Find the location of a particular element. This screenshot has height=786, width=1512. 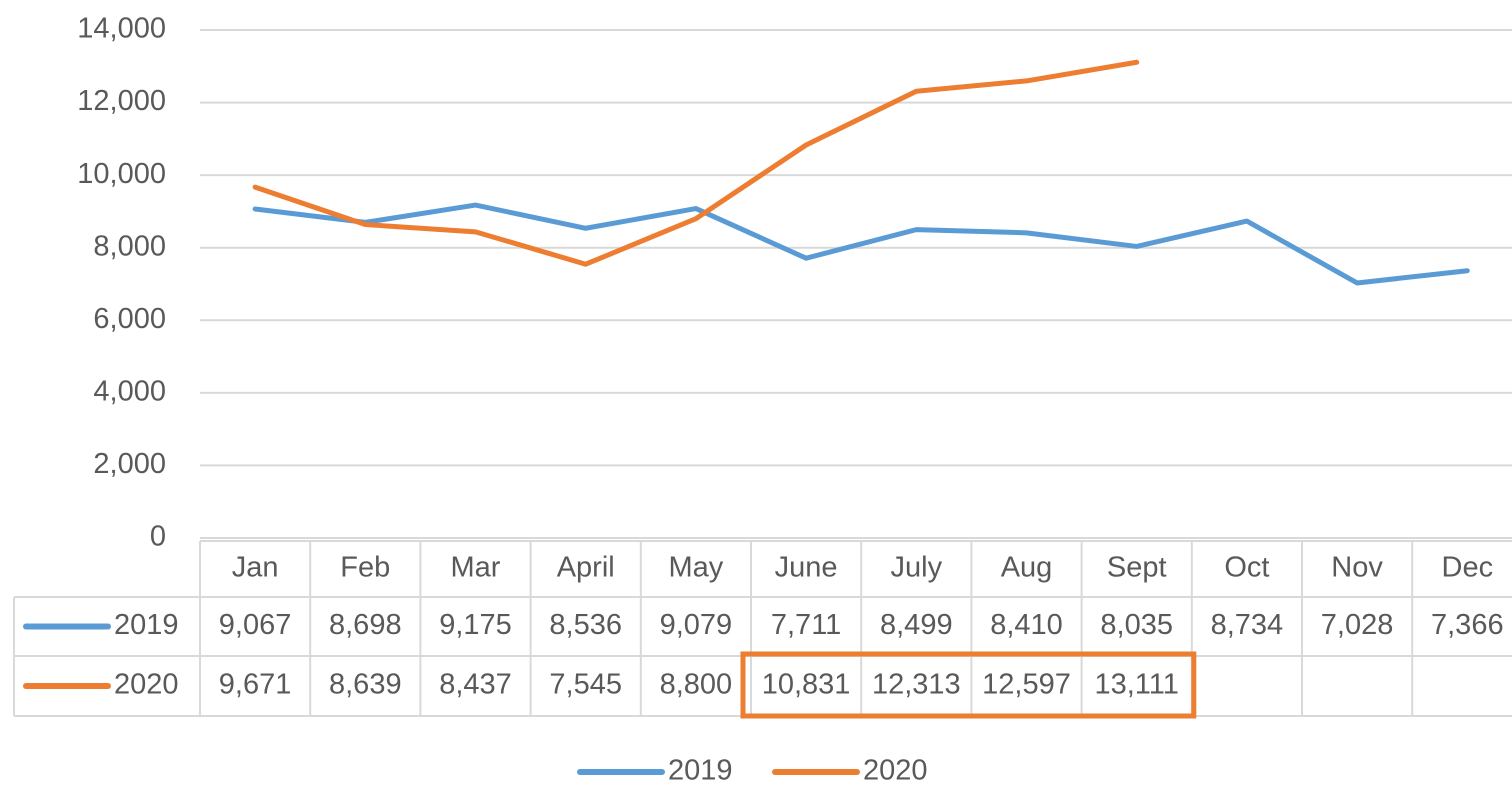

data-table-value: 9,175 is located at coordinates (475, 625).